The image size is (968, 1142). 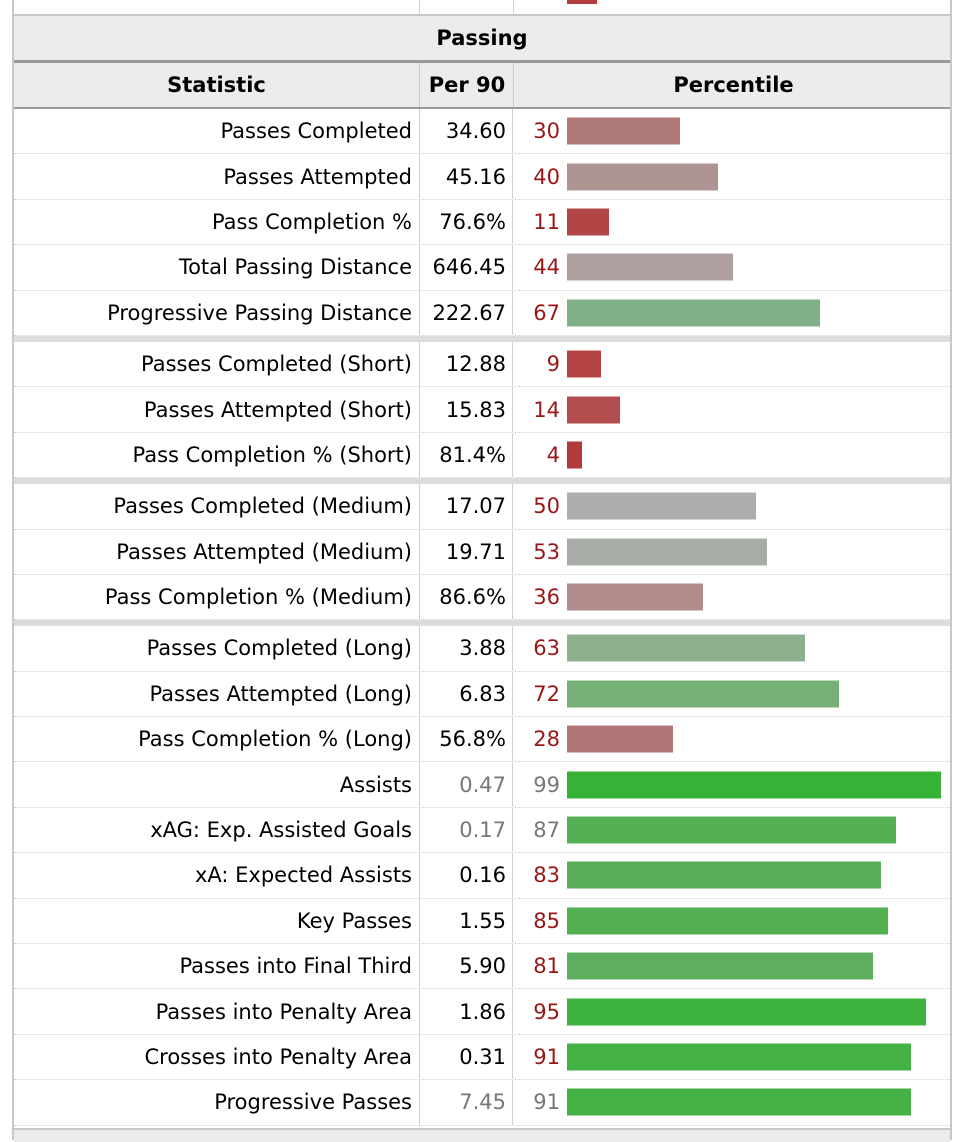 I want to click on stat-name: Pass Completion % (Medium), so click(x=258, y=597).